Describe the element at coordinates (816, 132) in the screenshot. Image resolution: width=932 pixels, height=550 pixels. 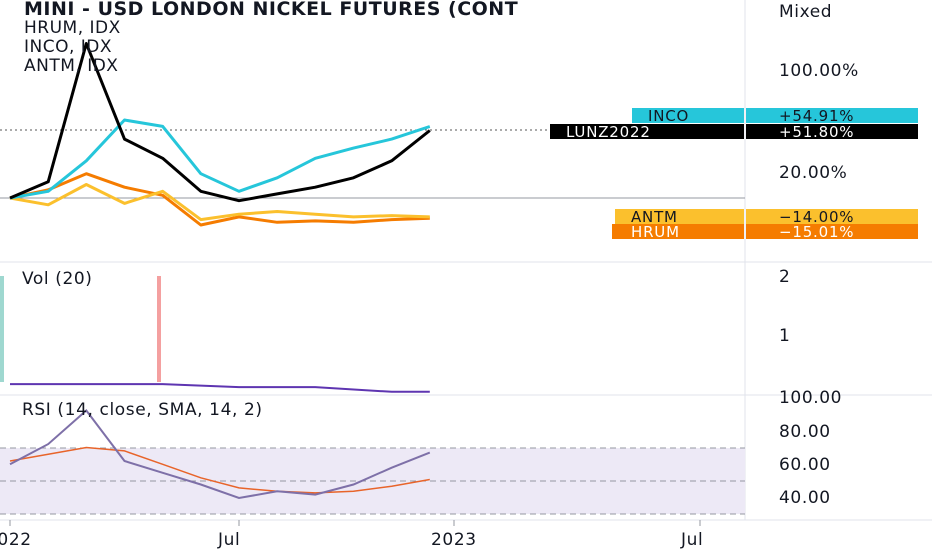
I see `tag-value: +51.80%` at that location.